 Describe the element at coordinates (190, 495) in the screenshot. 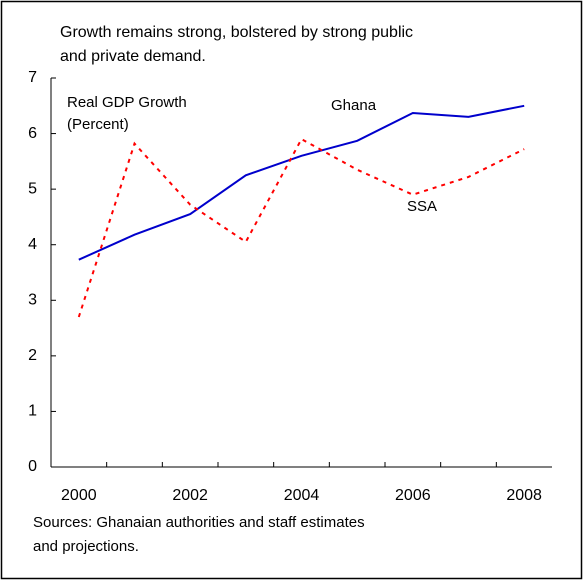

I see `x-tick-label: 2002` at that location.